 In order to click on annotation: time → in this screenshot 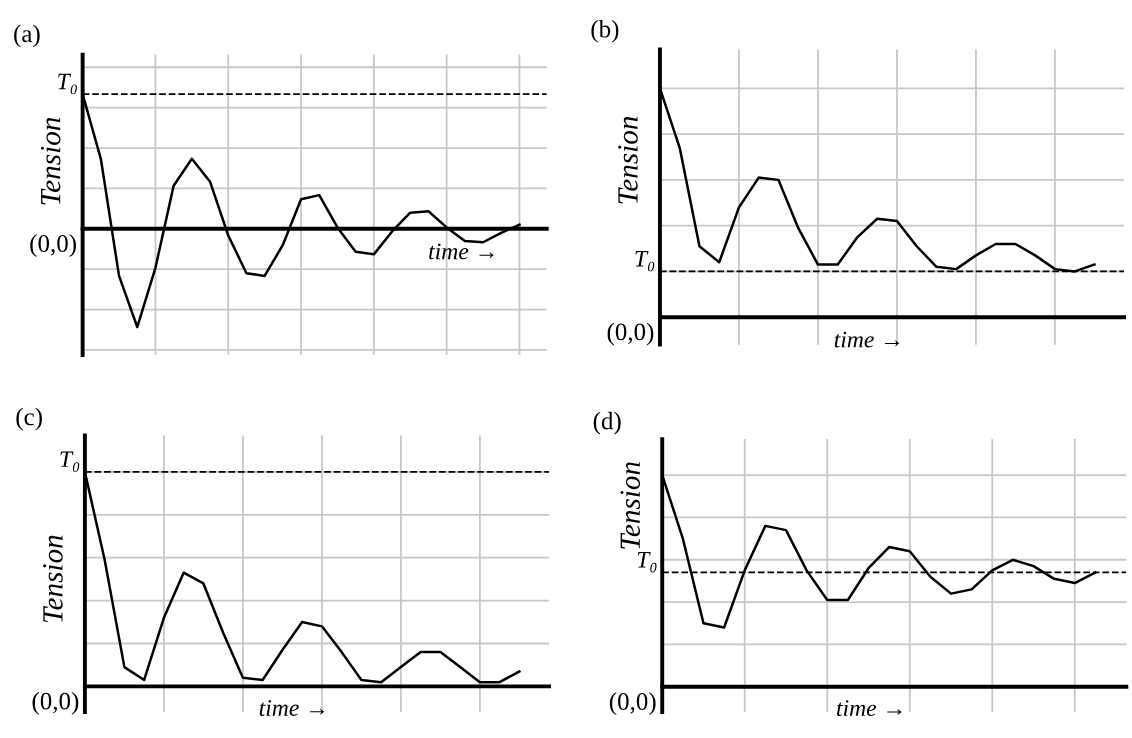, I will do `click(461, 251)`.